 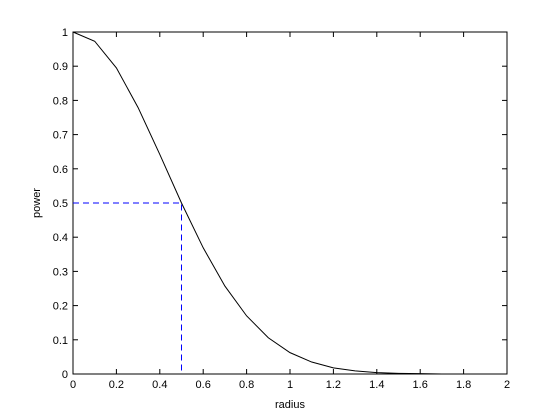 What do you see at coordinates (60, 341) in the screenshot?
I see `y-tick-label: 0.1` at bounding box center [60, 341].